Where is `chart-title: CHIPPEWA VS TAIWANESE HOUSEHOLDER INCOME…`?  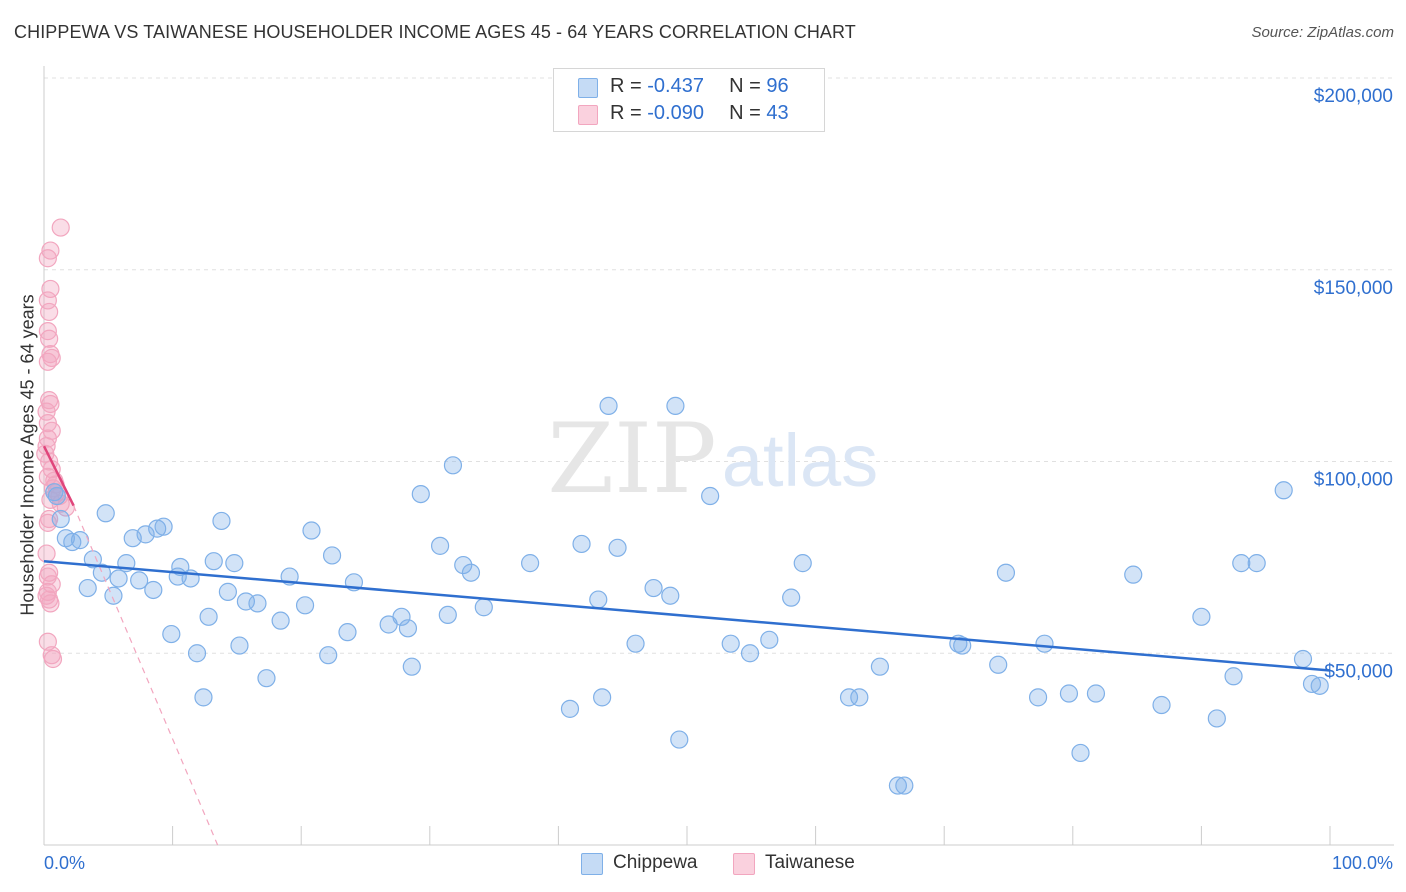
chart-title: CHIPPEWA VS TAIWANESE HOUSEHOLDER INCOME… is located at coordinates (435, 32).